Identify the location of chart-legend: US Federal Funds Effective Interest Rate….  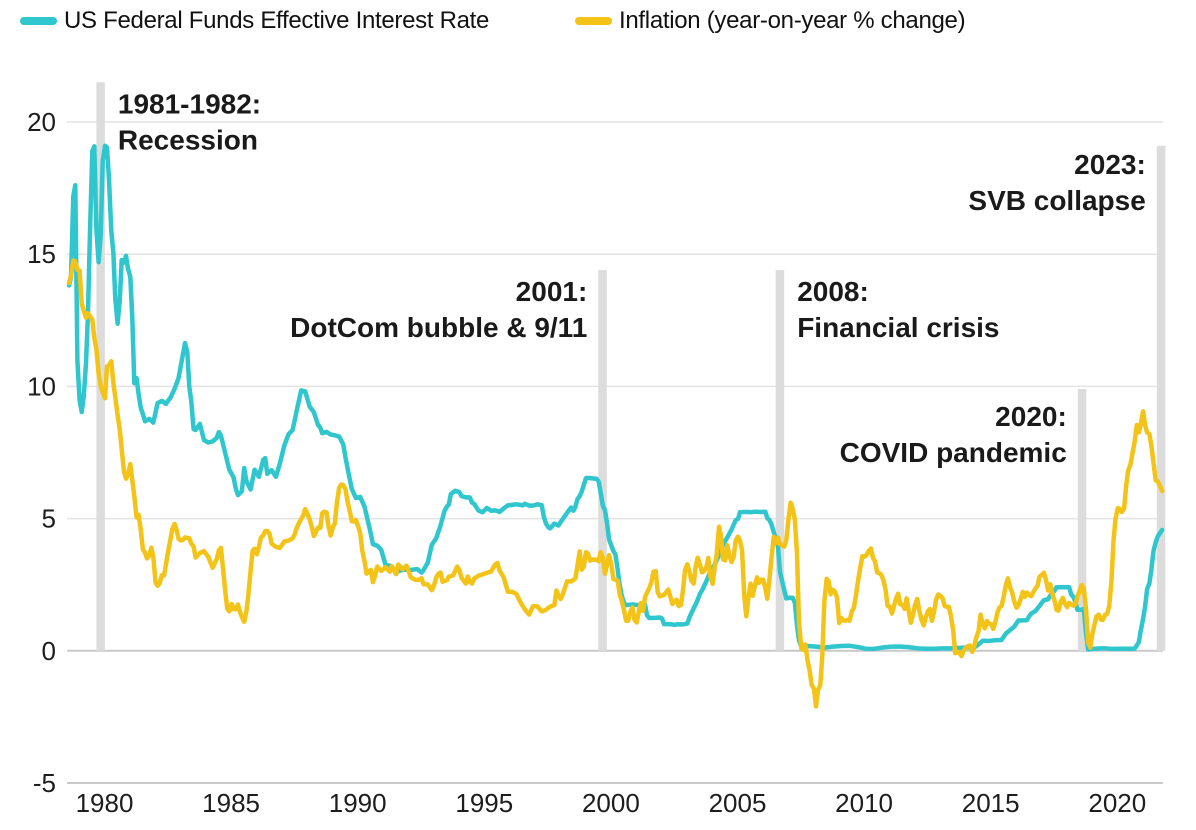
(598, 21).